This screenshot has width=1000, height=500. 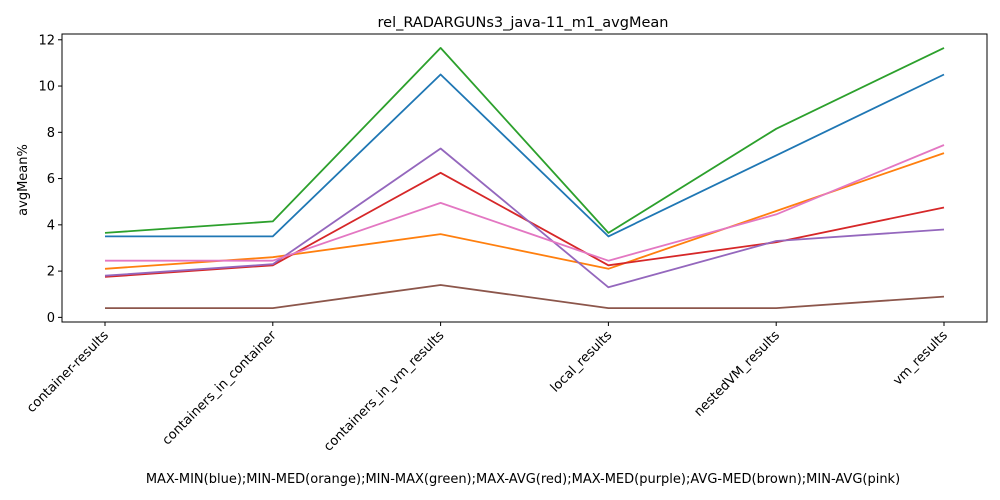 I want to click on x-tick-label: nestedVM_results, so click(x=737, y=374).